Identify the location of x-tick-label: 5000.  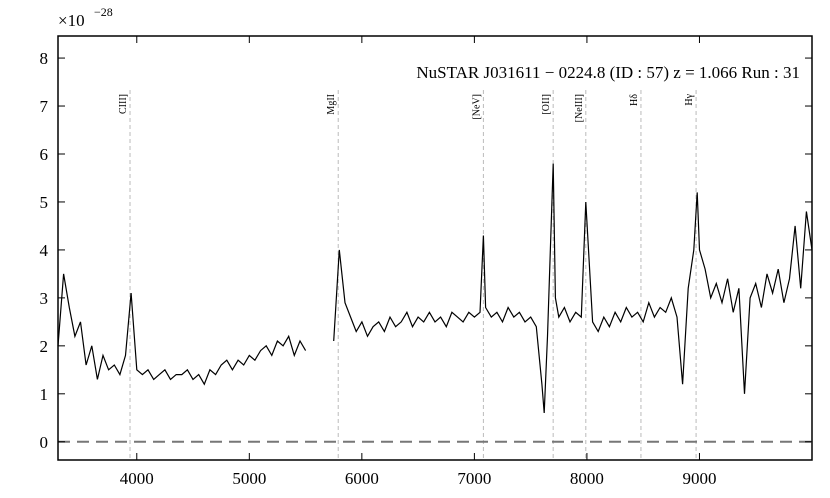
(249, 478).